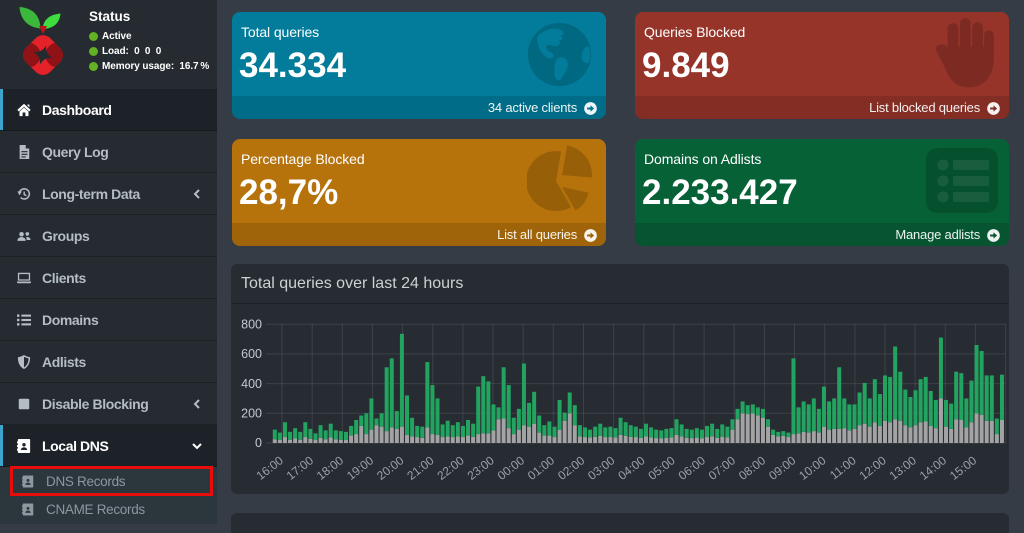 The height and width of the screenshot is (533, 1024). What do you see at coordinates (661, 468) in the screenshot?
I see `svg-text: 05:00` at bounding box center [661, 468].